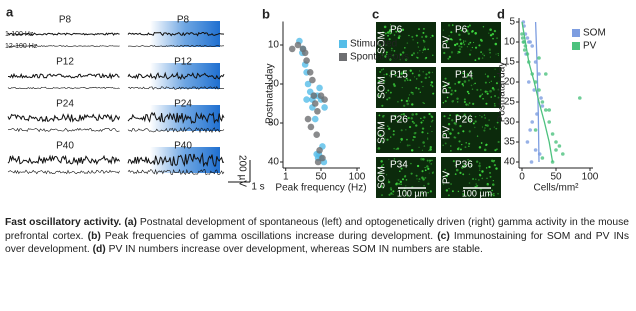 The width and height of the screenshot is (636, 311). What do you see at coordinates (10, 11) in the screenshot?
I see `panel-label: a` at bounding box center [10, 11].